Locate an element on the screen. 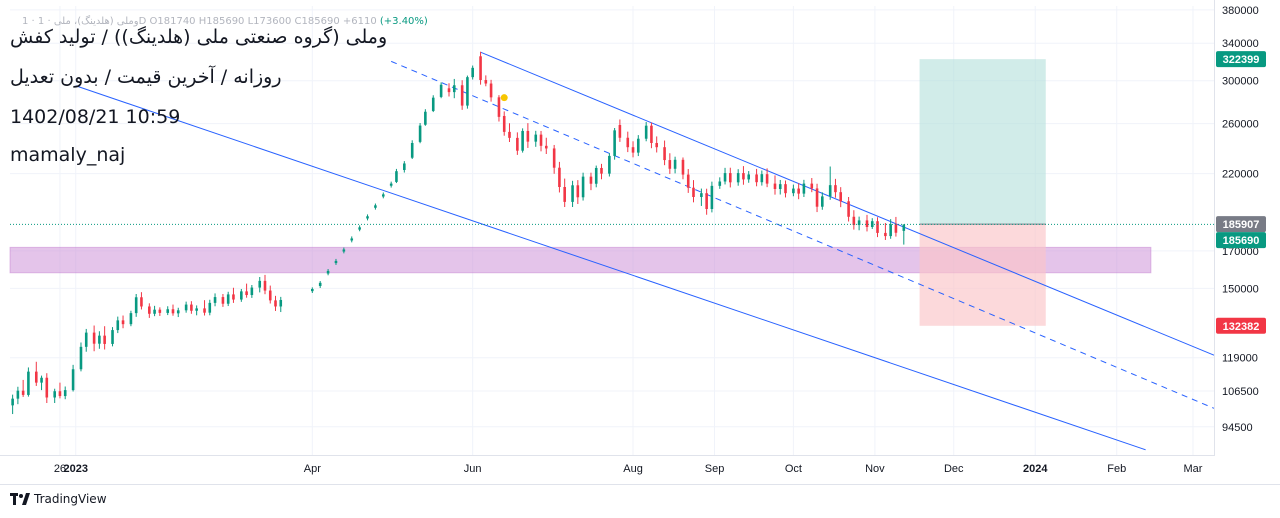  tradingview-branding: TradingView is located at coordinates (58, 499).